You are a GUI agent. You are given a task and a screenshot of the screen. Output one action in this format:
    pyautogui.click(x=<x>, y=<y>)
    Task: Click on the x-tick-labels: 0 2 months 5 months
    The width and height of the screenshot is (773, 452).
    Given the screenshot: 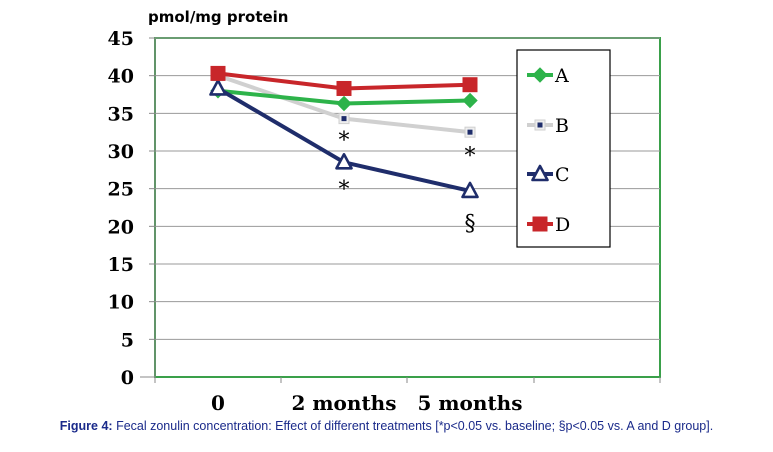 What is the action you would take?
    pyautogui.click(x=366, y=403)
    